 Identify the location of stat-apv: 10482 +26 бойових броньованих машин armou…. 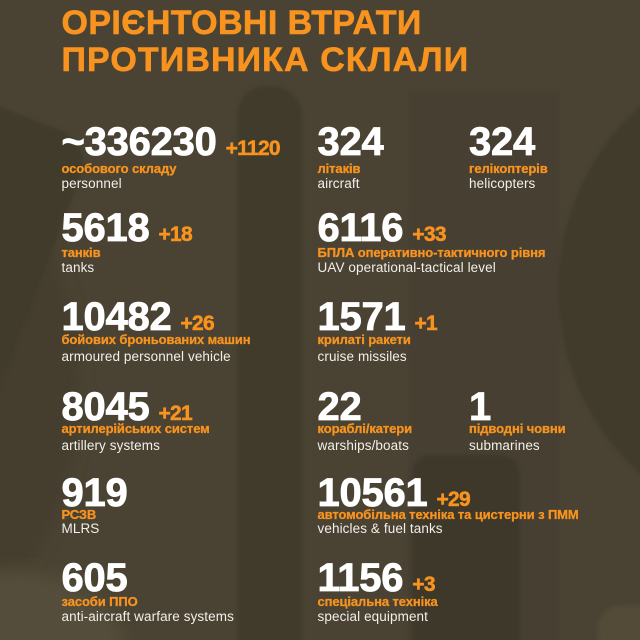
(156, 329).